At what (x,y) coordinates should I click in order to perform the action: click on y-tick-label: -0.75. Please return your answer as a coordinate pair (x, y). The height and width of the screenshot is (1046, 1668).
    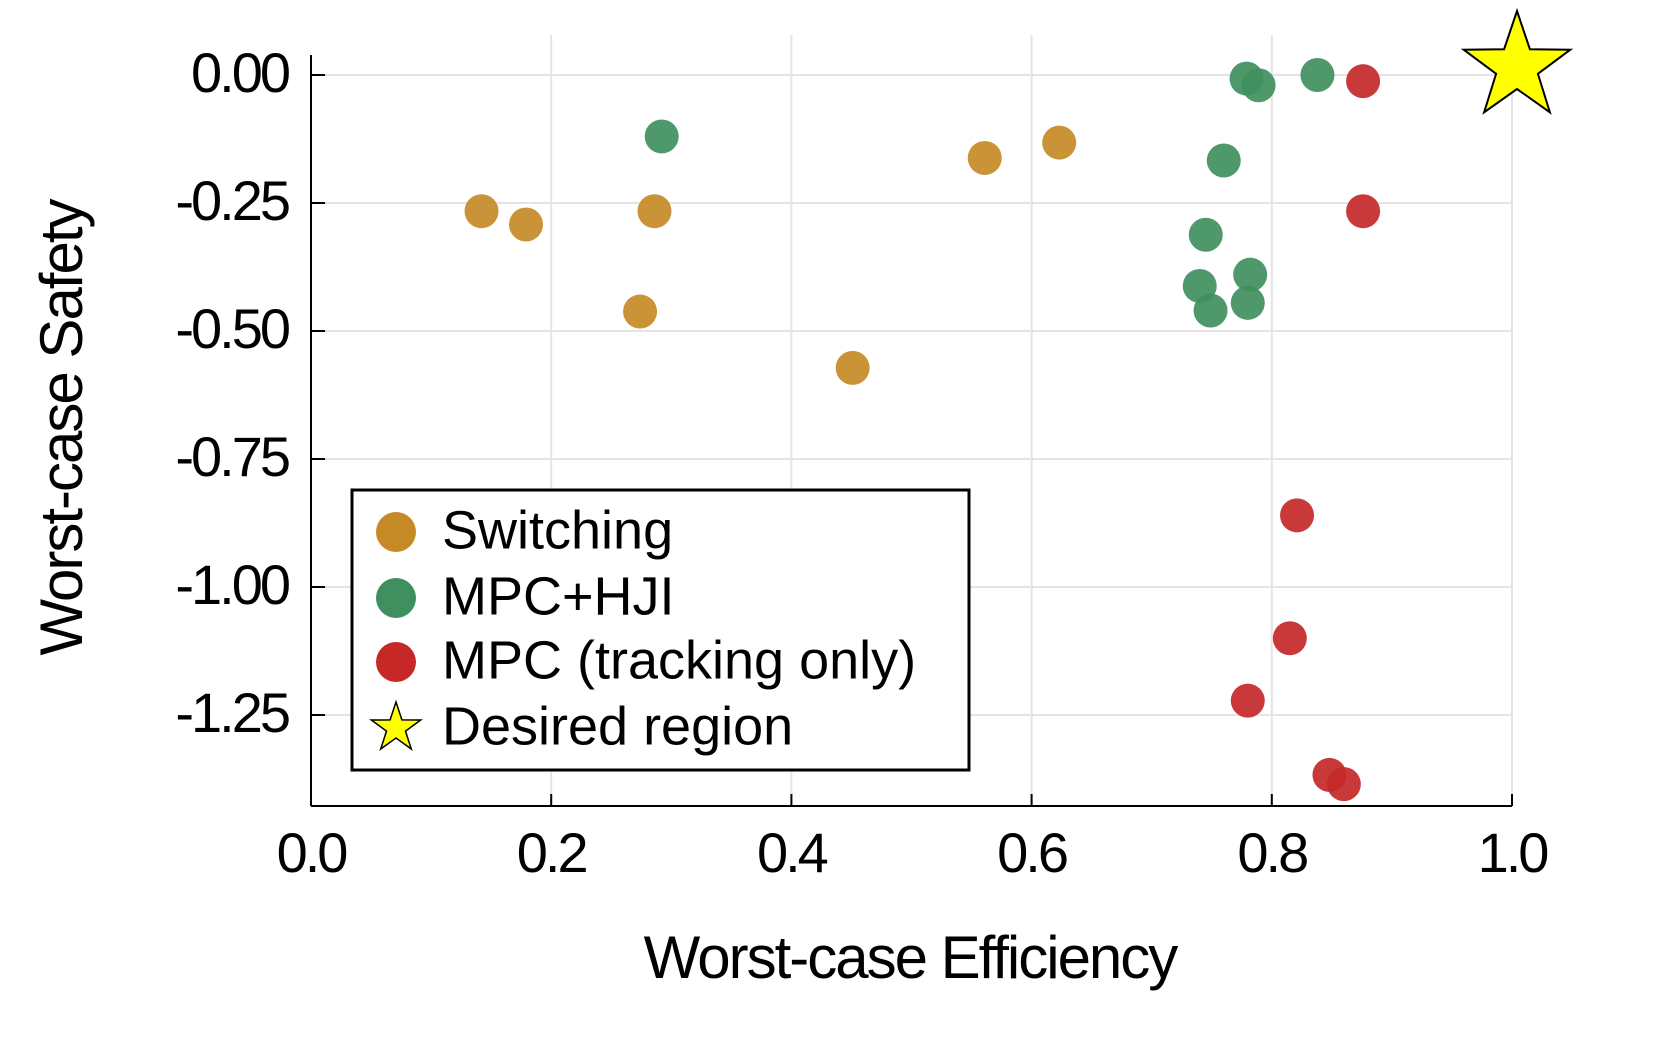
    Looking at the image, I should click on (231, 456).